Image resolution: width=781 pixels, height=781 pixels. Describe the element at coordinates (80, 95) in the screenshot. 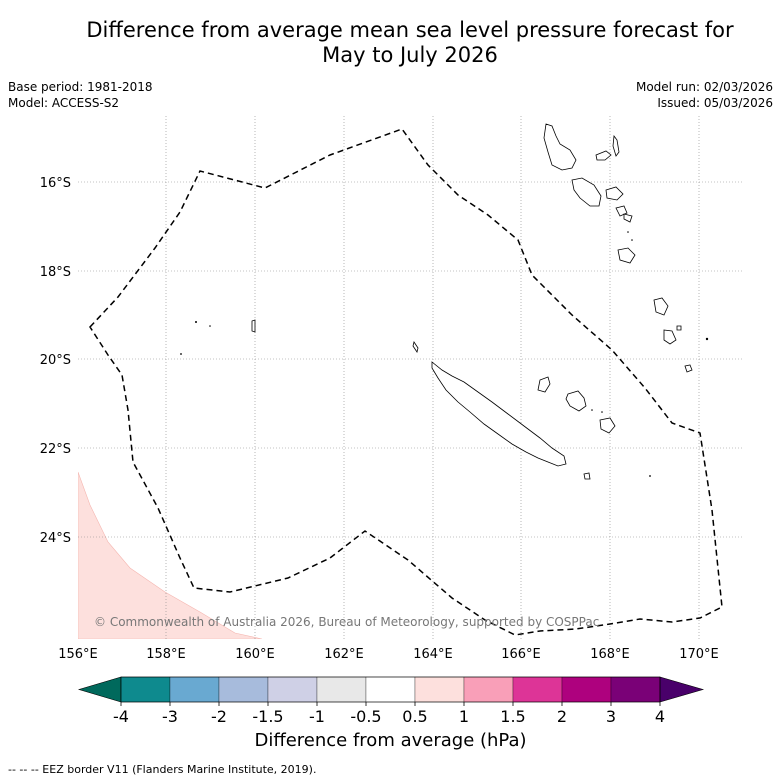

I see `meta-left: Base period: 1981-2018 Model: ACCESS-S2` at that location.